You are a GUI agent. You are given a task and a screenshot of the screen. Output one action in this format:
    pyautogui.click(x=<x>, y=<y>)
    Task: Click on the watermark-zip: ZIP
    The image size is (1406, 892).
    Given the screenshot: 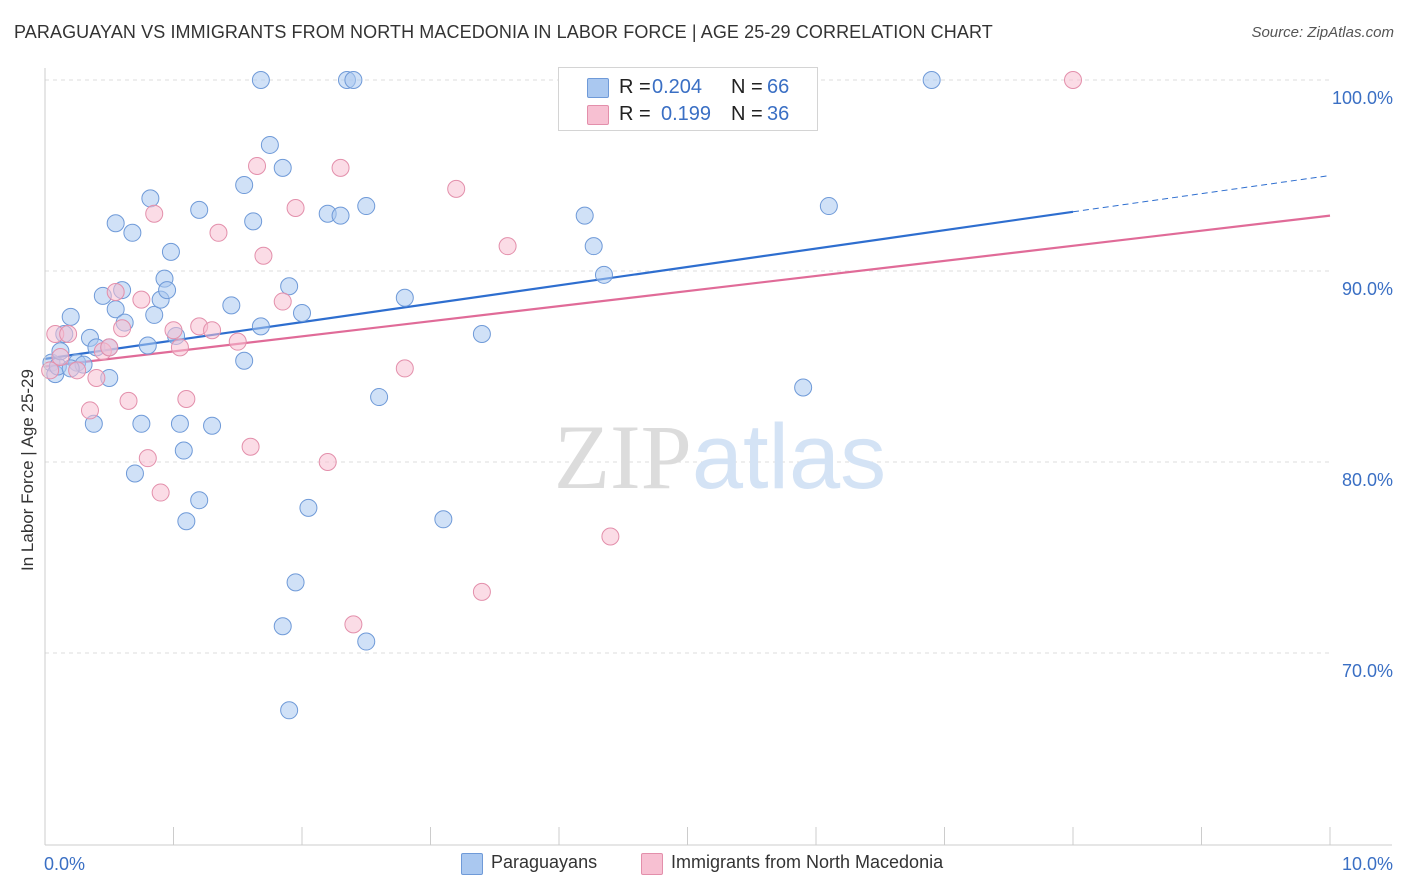 What is the action you would take?
    pyautogui.click(x=623, y=457)
    